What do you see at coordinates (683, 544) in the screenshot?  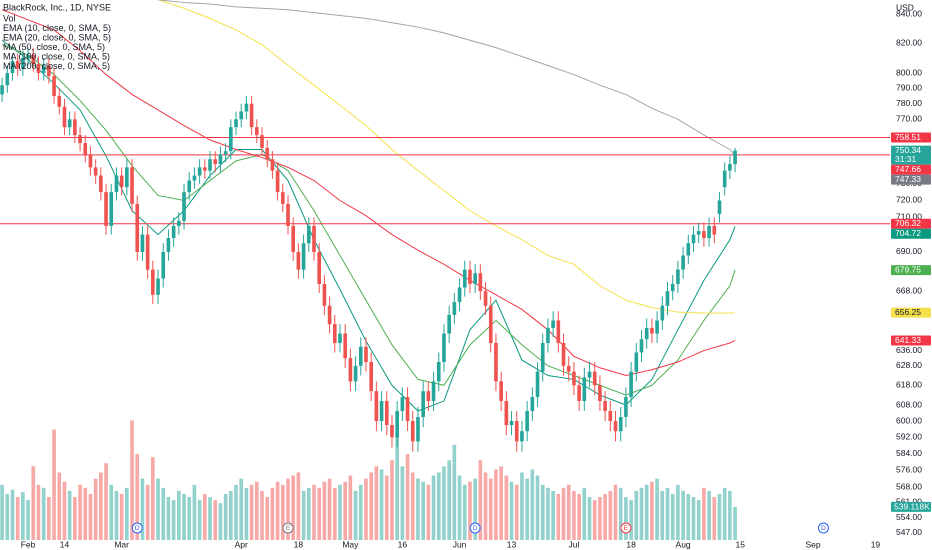 I see `x-tick-label: Aug` at bounding box center [683, 544].